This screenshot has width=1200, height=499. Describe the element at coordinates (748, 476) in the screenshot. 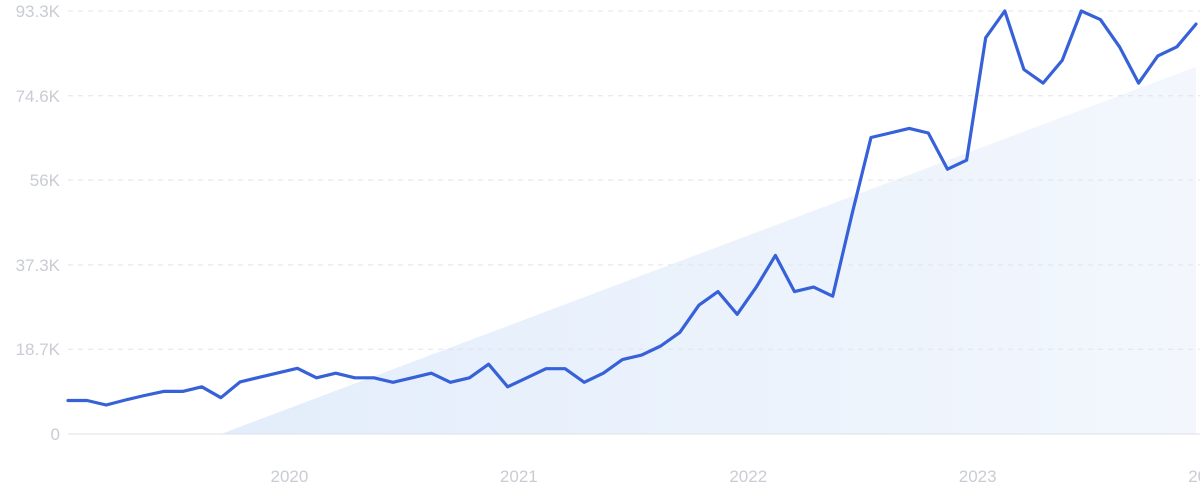

I see `x-tick-label: 2022` at that location.